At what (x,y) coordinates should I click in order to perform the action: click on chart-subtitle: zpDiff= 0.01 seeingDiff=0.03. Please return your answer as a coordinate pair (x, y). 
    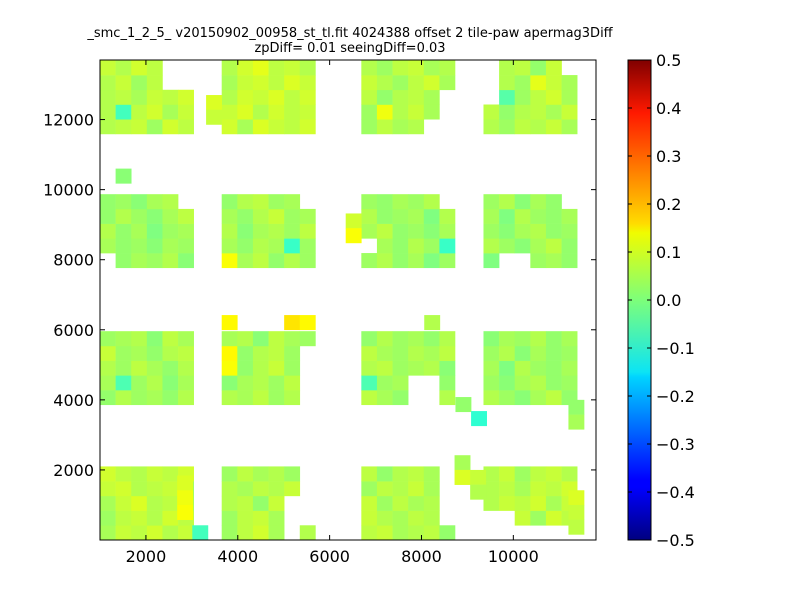
    Looking at the image, I should click on (350, 48).